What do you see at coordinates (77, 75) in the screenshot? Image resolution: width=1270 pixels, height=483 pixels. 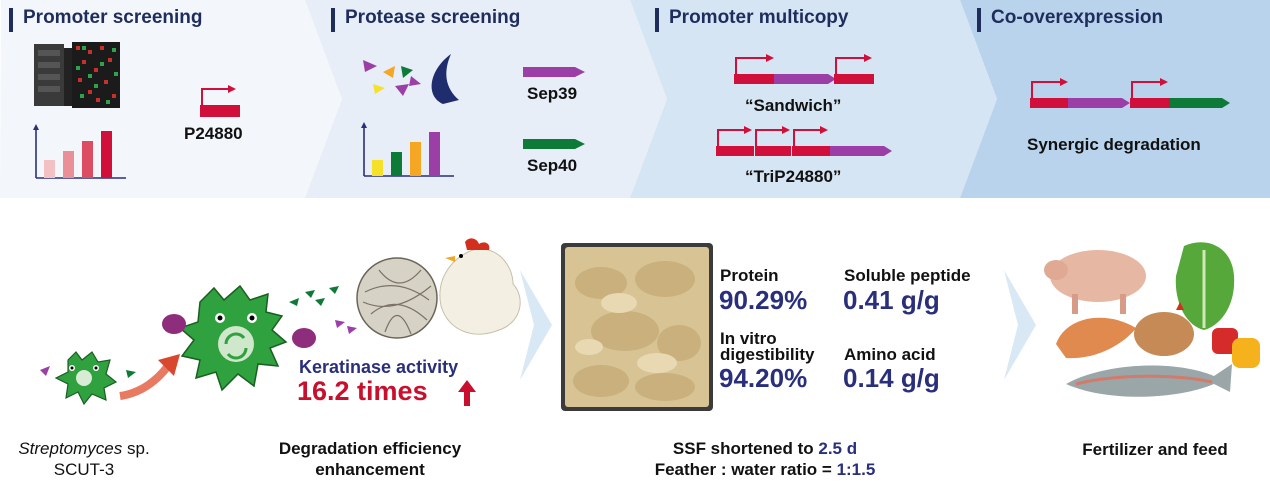 I see `server-rack-icon` at bounding box center [77, 75].